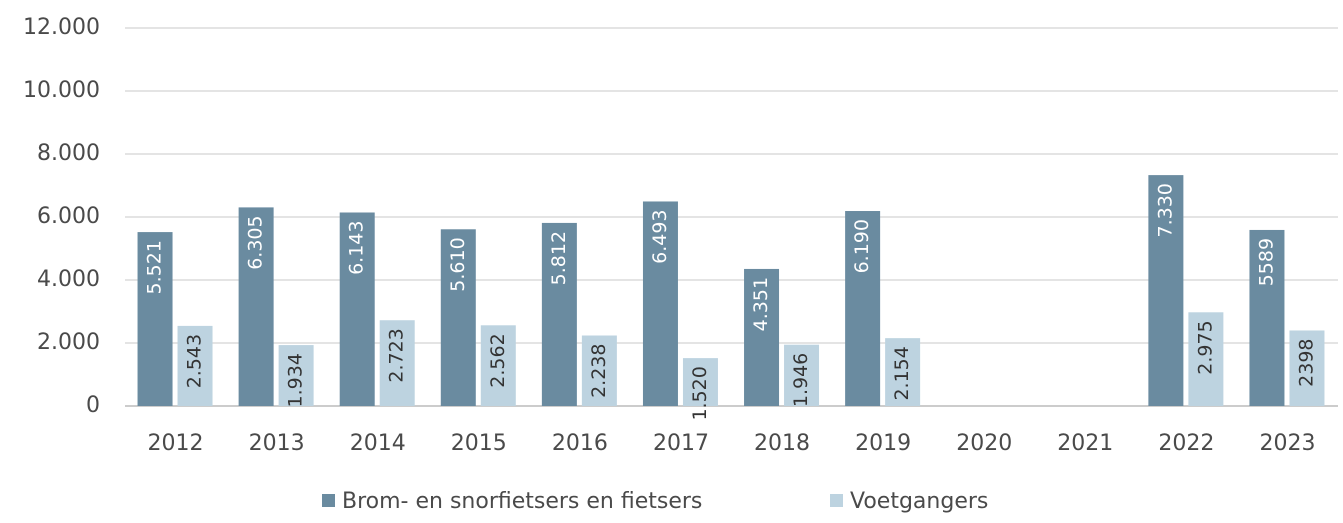  I want to click on x-tick-label: 2019, so click(883, 443).